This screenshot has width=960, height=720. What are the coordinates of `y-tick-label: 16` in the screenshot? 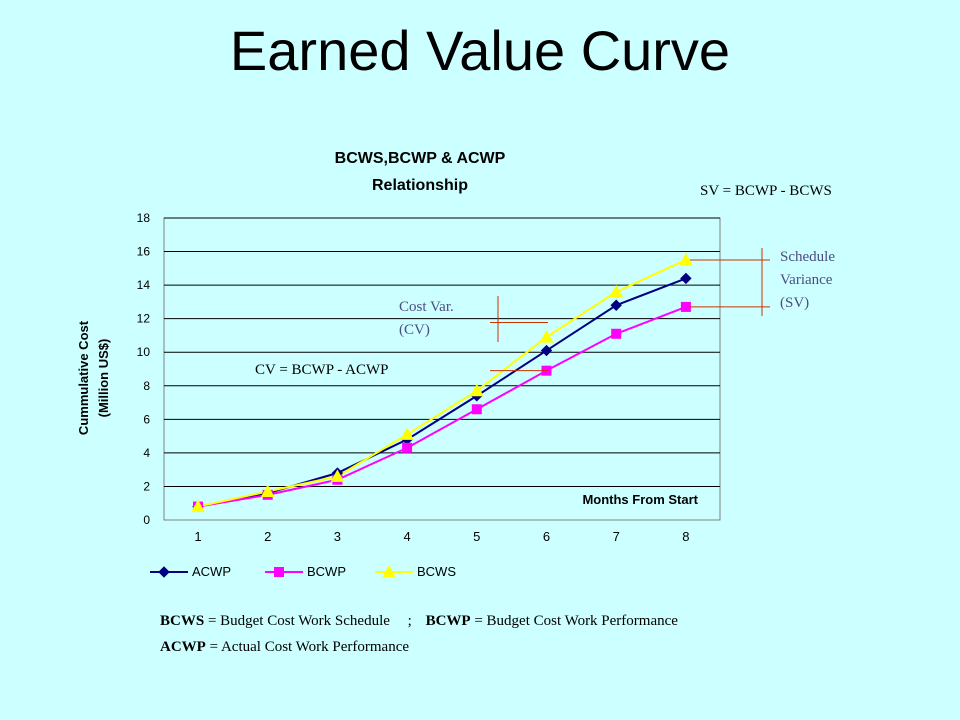 It's located at (144, 252).